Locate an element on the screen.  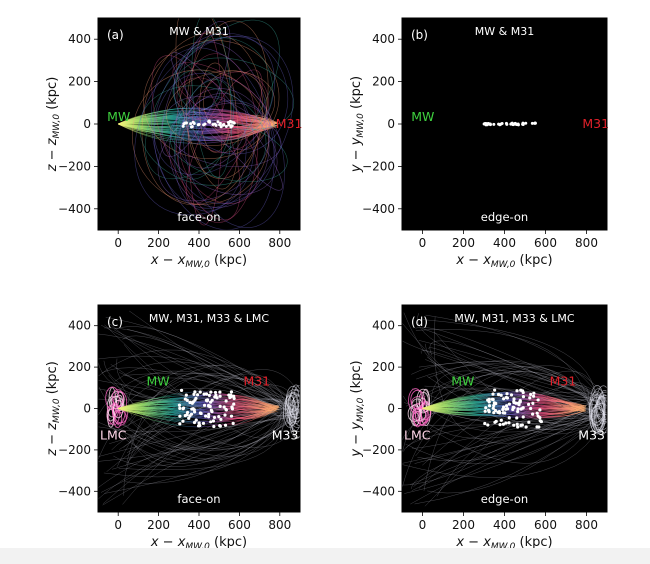
galaxy-label-m33: M33 is located at coordinates (285, 435).